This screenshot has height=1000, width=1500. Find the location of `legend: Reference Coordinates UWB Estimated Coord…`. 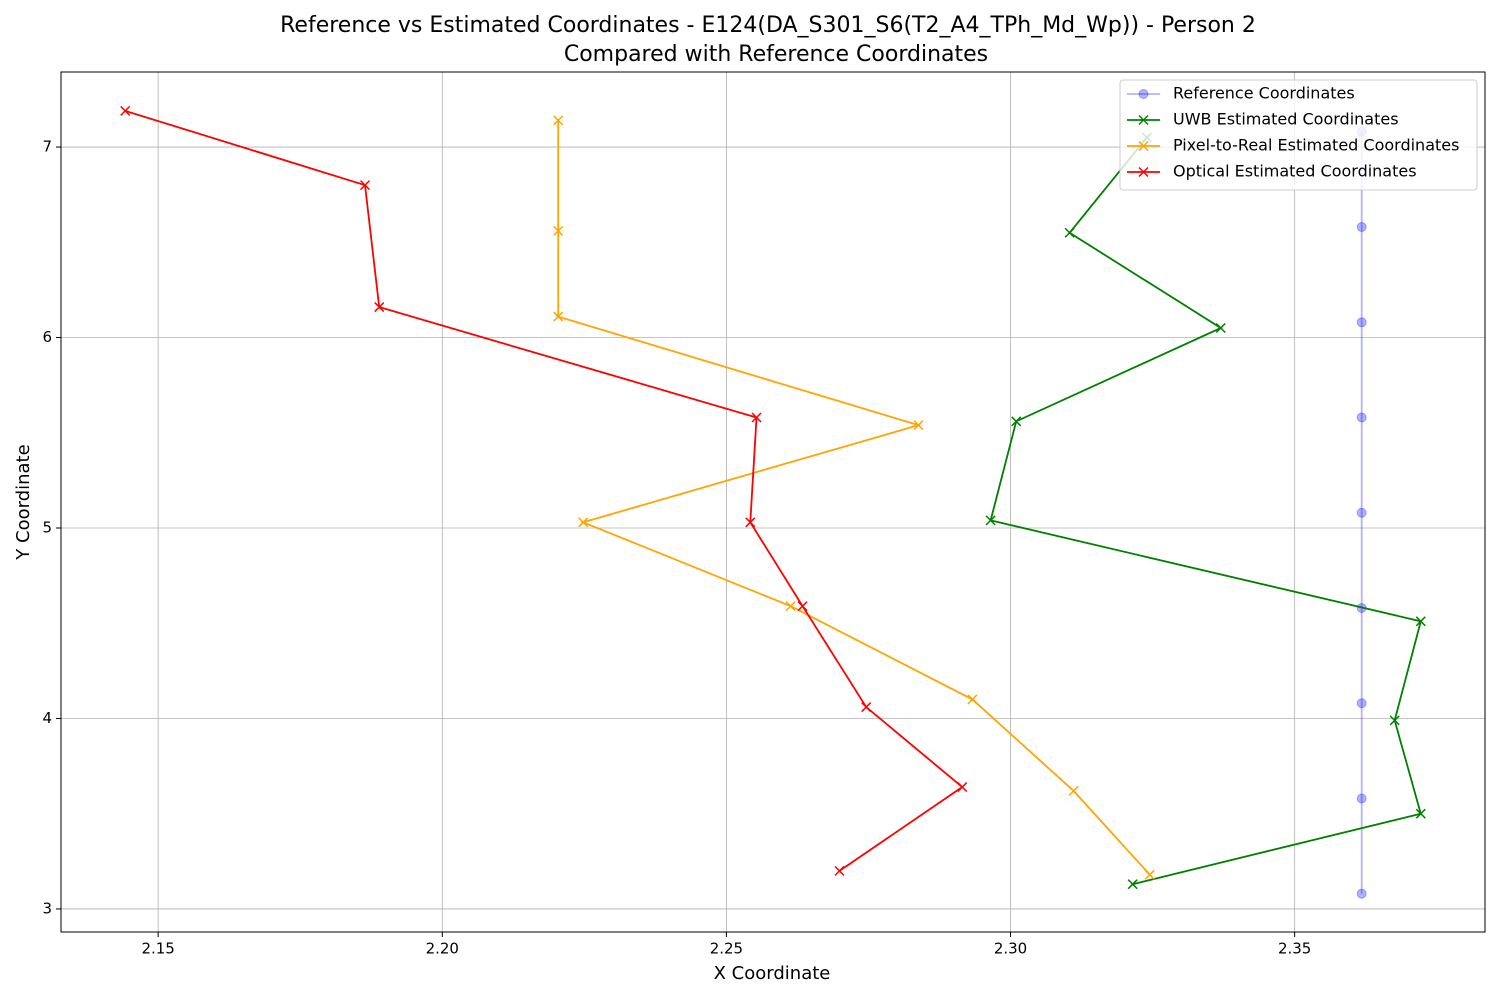

legend: Reference Coordinates UWB Estimated Coord… is located at coordinates (1298, 135).